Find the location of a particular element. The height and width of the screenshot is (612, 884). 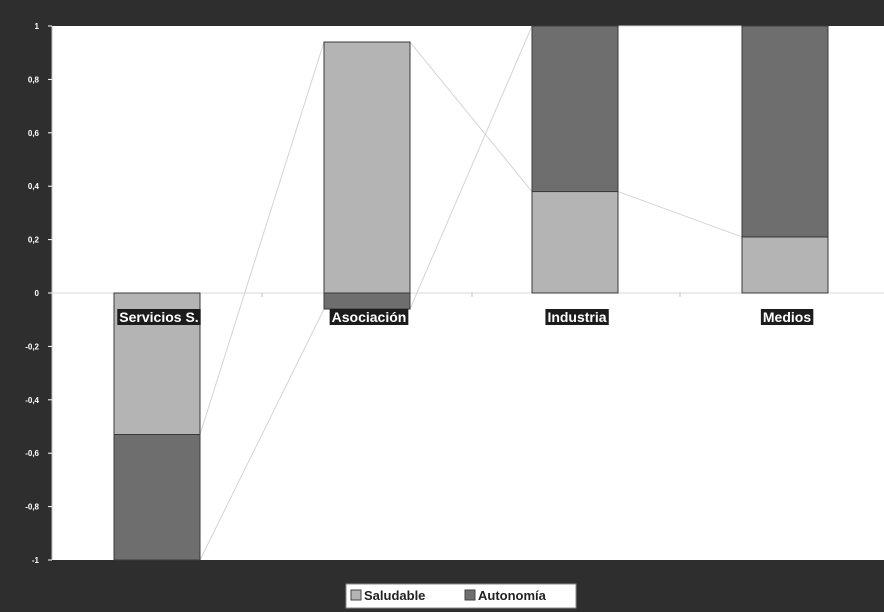

legend-label-autonomia: Autonomía is located at coordinates (512, 595).